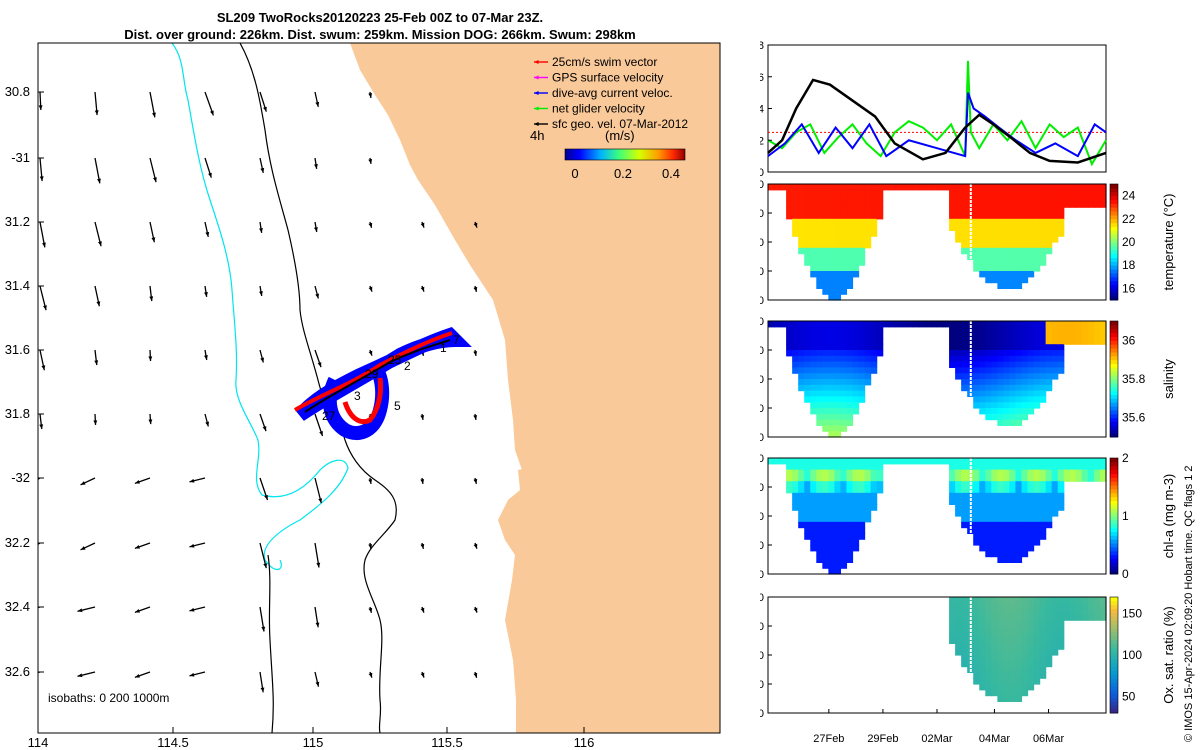  I want to click on colorbar-tick-label: 0.2, so click(623, 173).